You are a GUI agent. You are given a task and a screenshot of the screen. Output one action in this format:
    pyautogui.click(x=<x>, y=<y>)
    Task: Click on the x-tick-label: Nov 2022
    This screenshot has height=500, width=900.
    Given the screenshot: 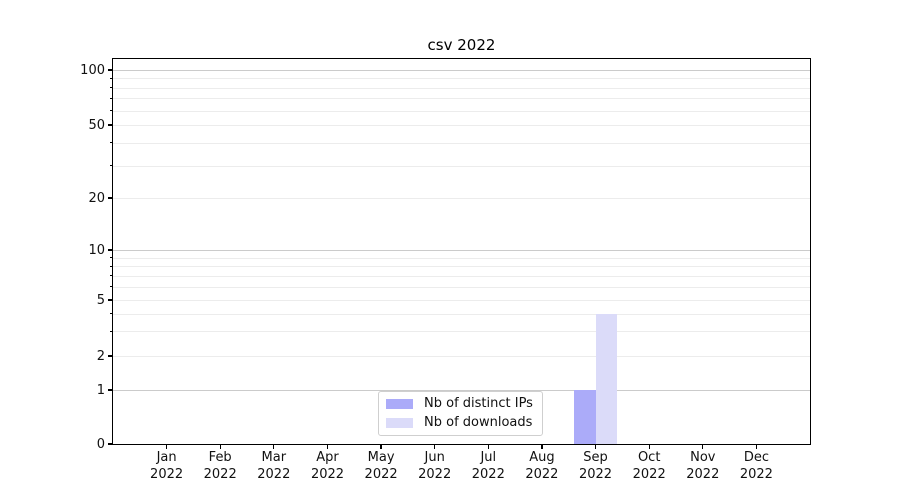 What is the action you would take?
    pyautogui.click(x=703, y=466)
    